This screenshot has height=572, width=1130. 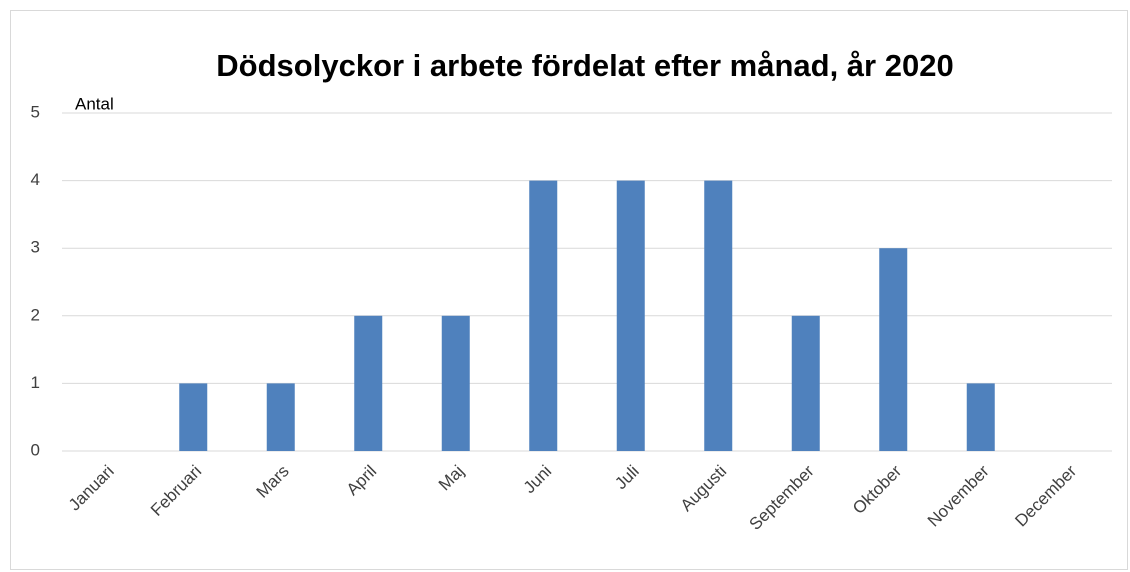 I want to click on y-tick-label: 1, so click(x=35, y=382).